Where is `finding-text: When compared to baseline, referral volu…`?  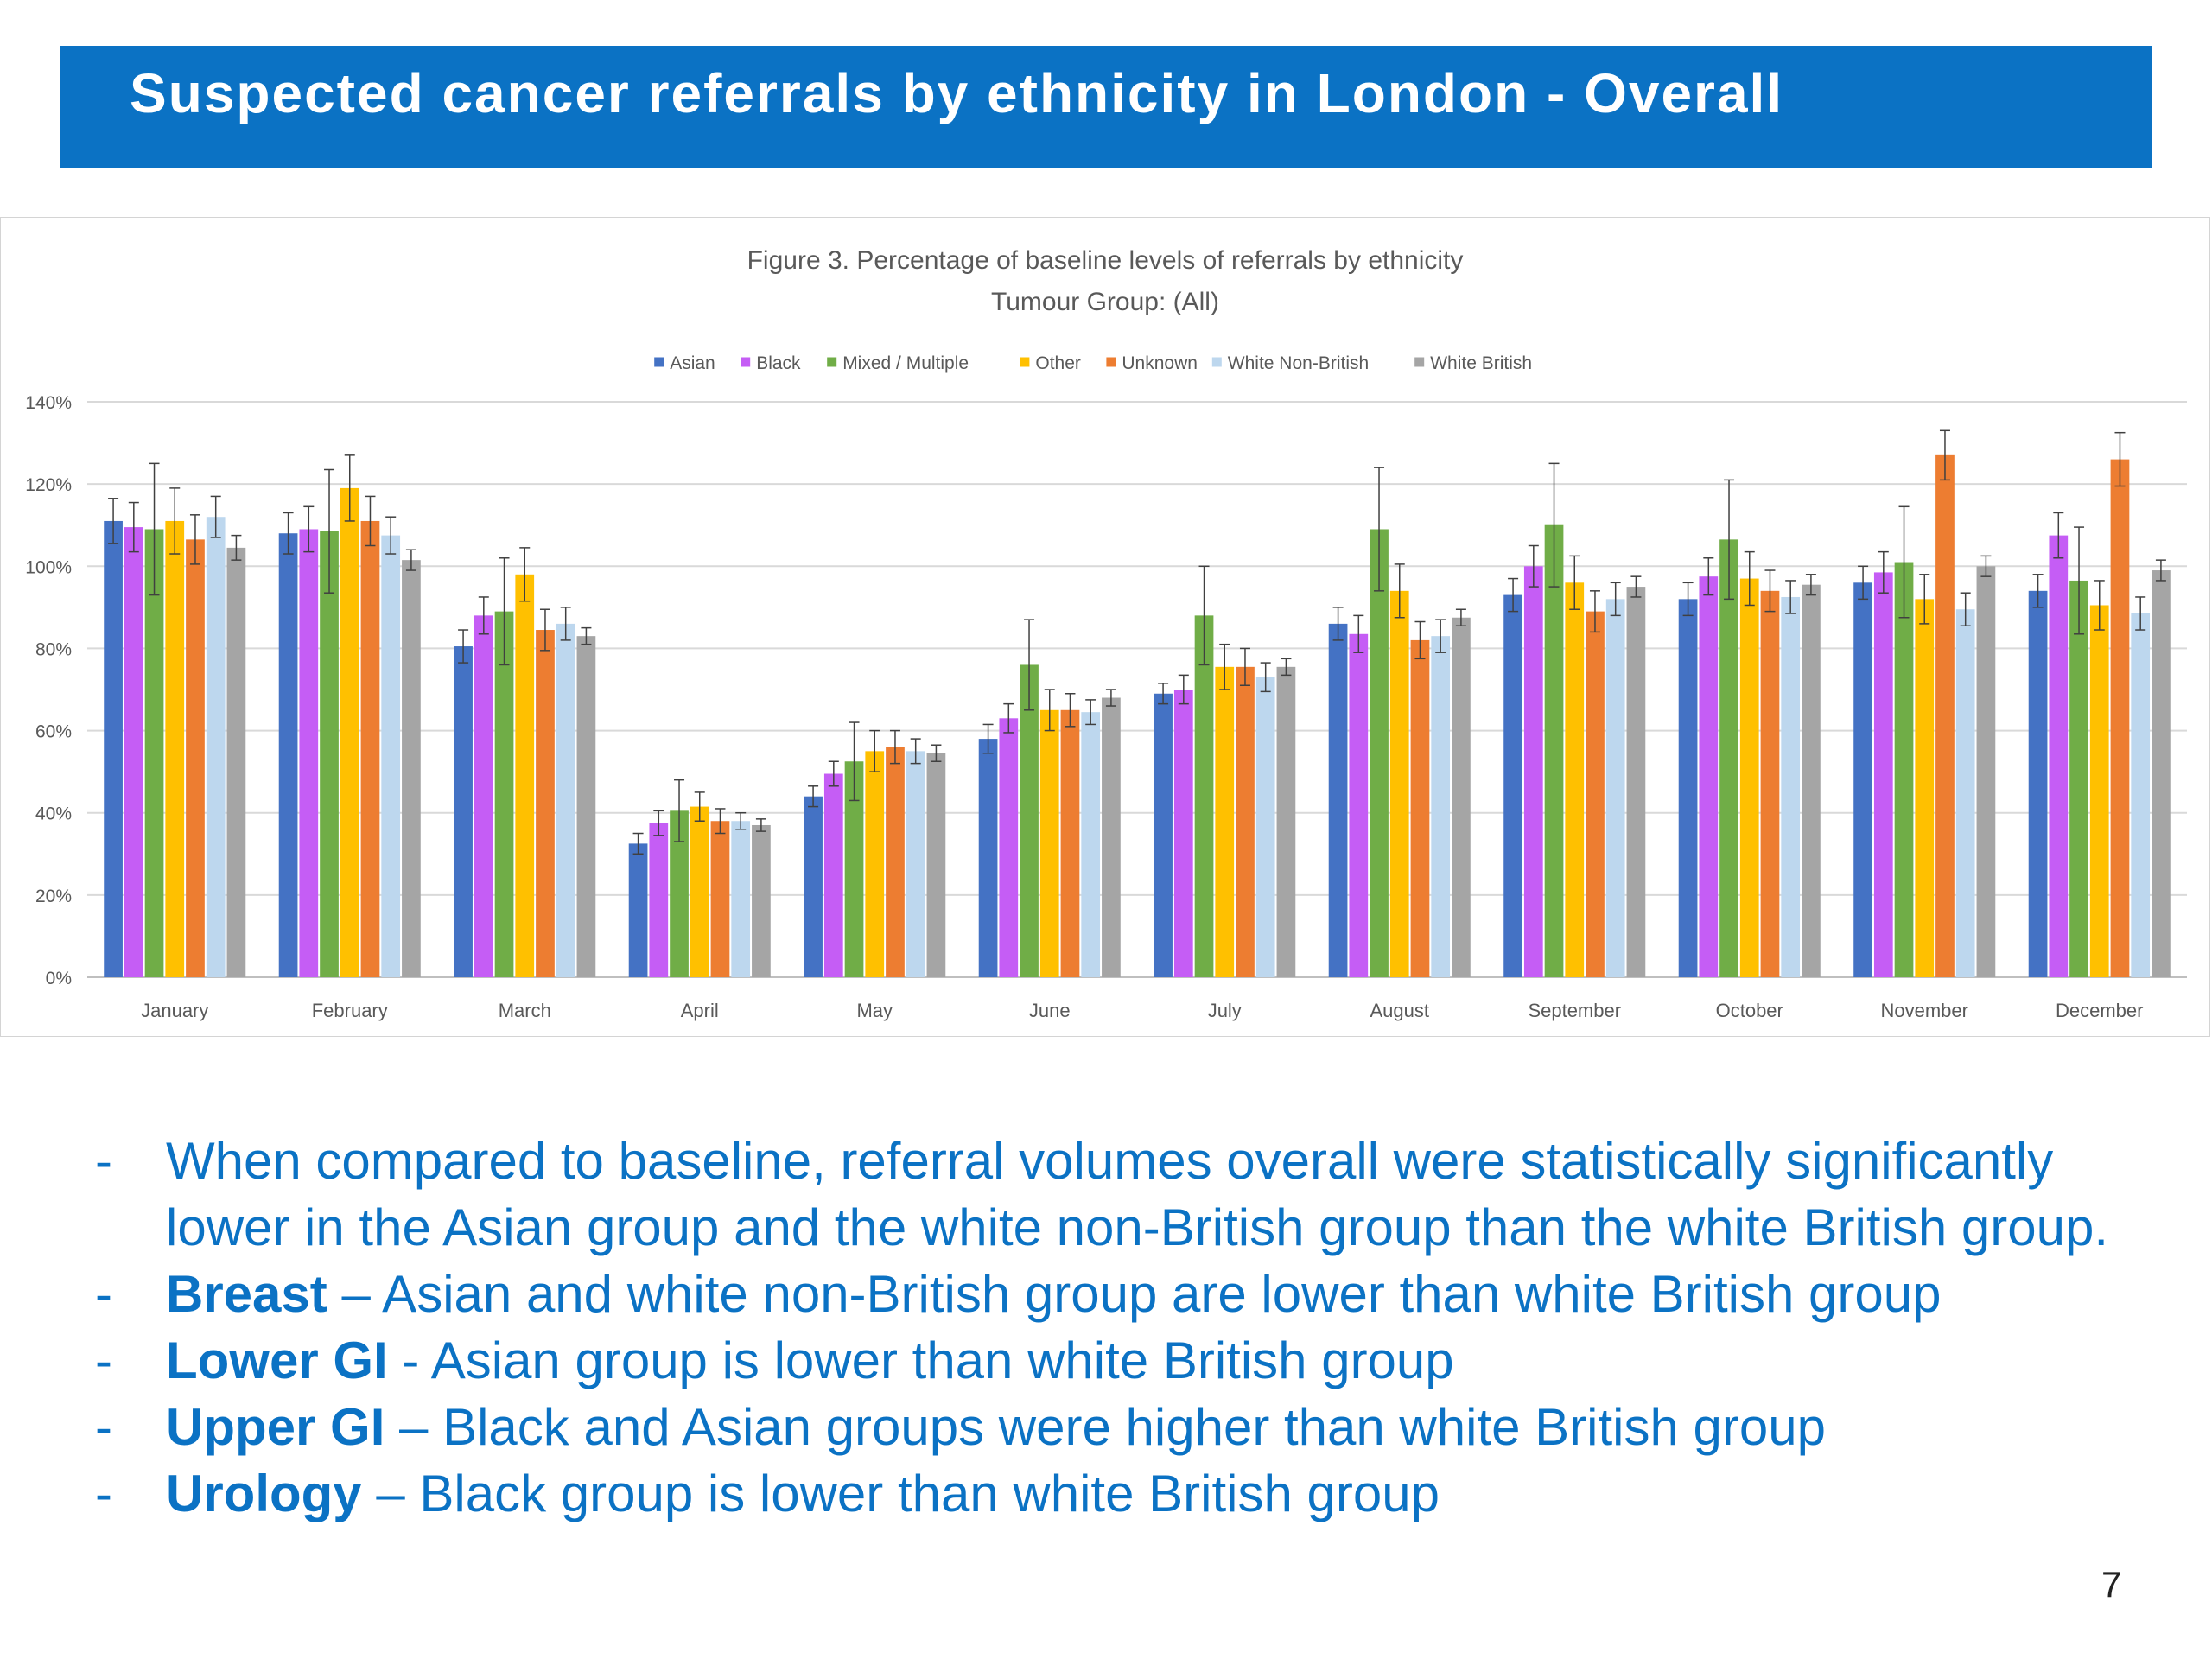 finding-text: When compared to baseline, referral volu… is located at coordinates (1137, 1194).